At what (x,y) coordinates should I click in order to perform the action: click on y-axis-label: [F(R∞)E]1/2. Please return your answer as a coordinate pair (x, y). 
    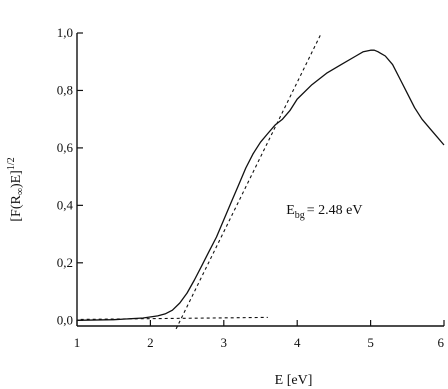
    Looking at the image, I should click on (16, 189).